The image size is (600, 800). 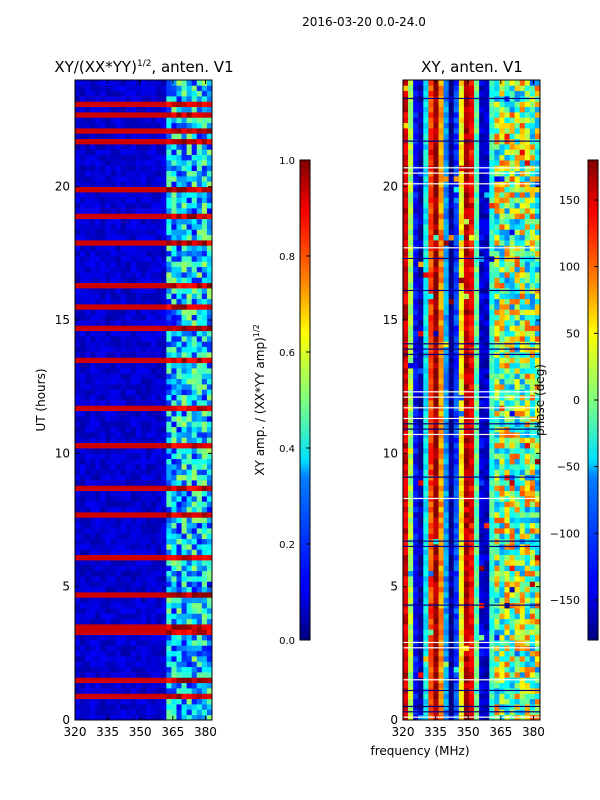 I want to click on colorbar-tick-label: 0.2, so click(x=287, y=545).